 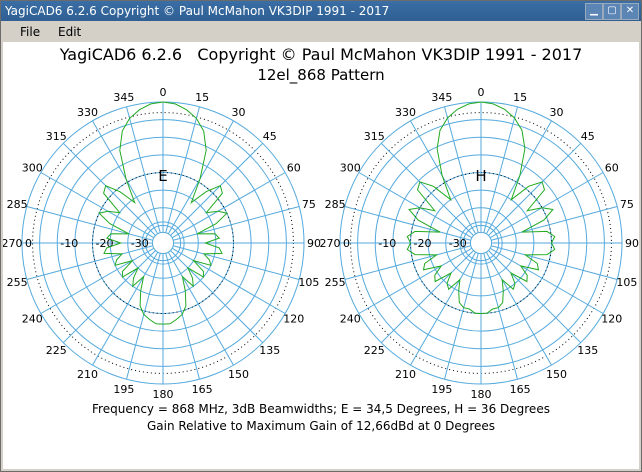 I want to click on e-angle-label: 165, so click(x=202, y=389).